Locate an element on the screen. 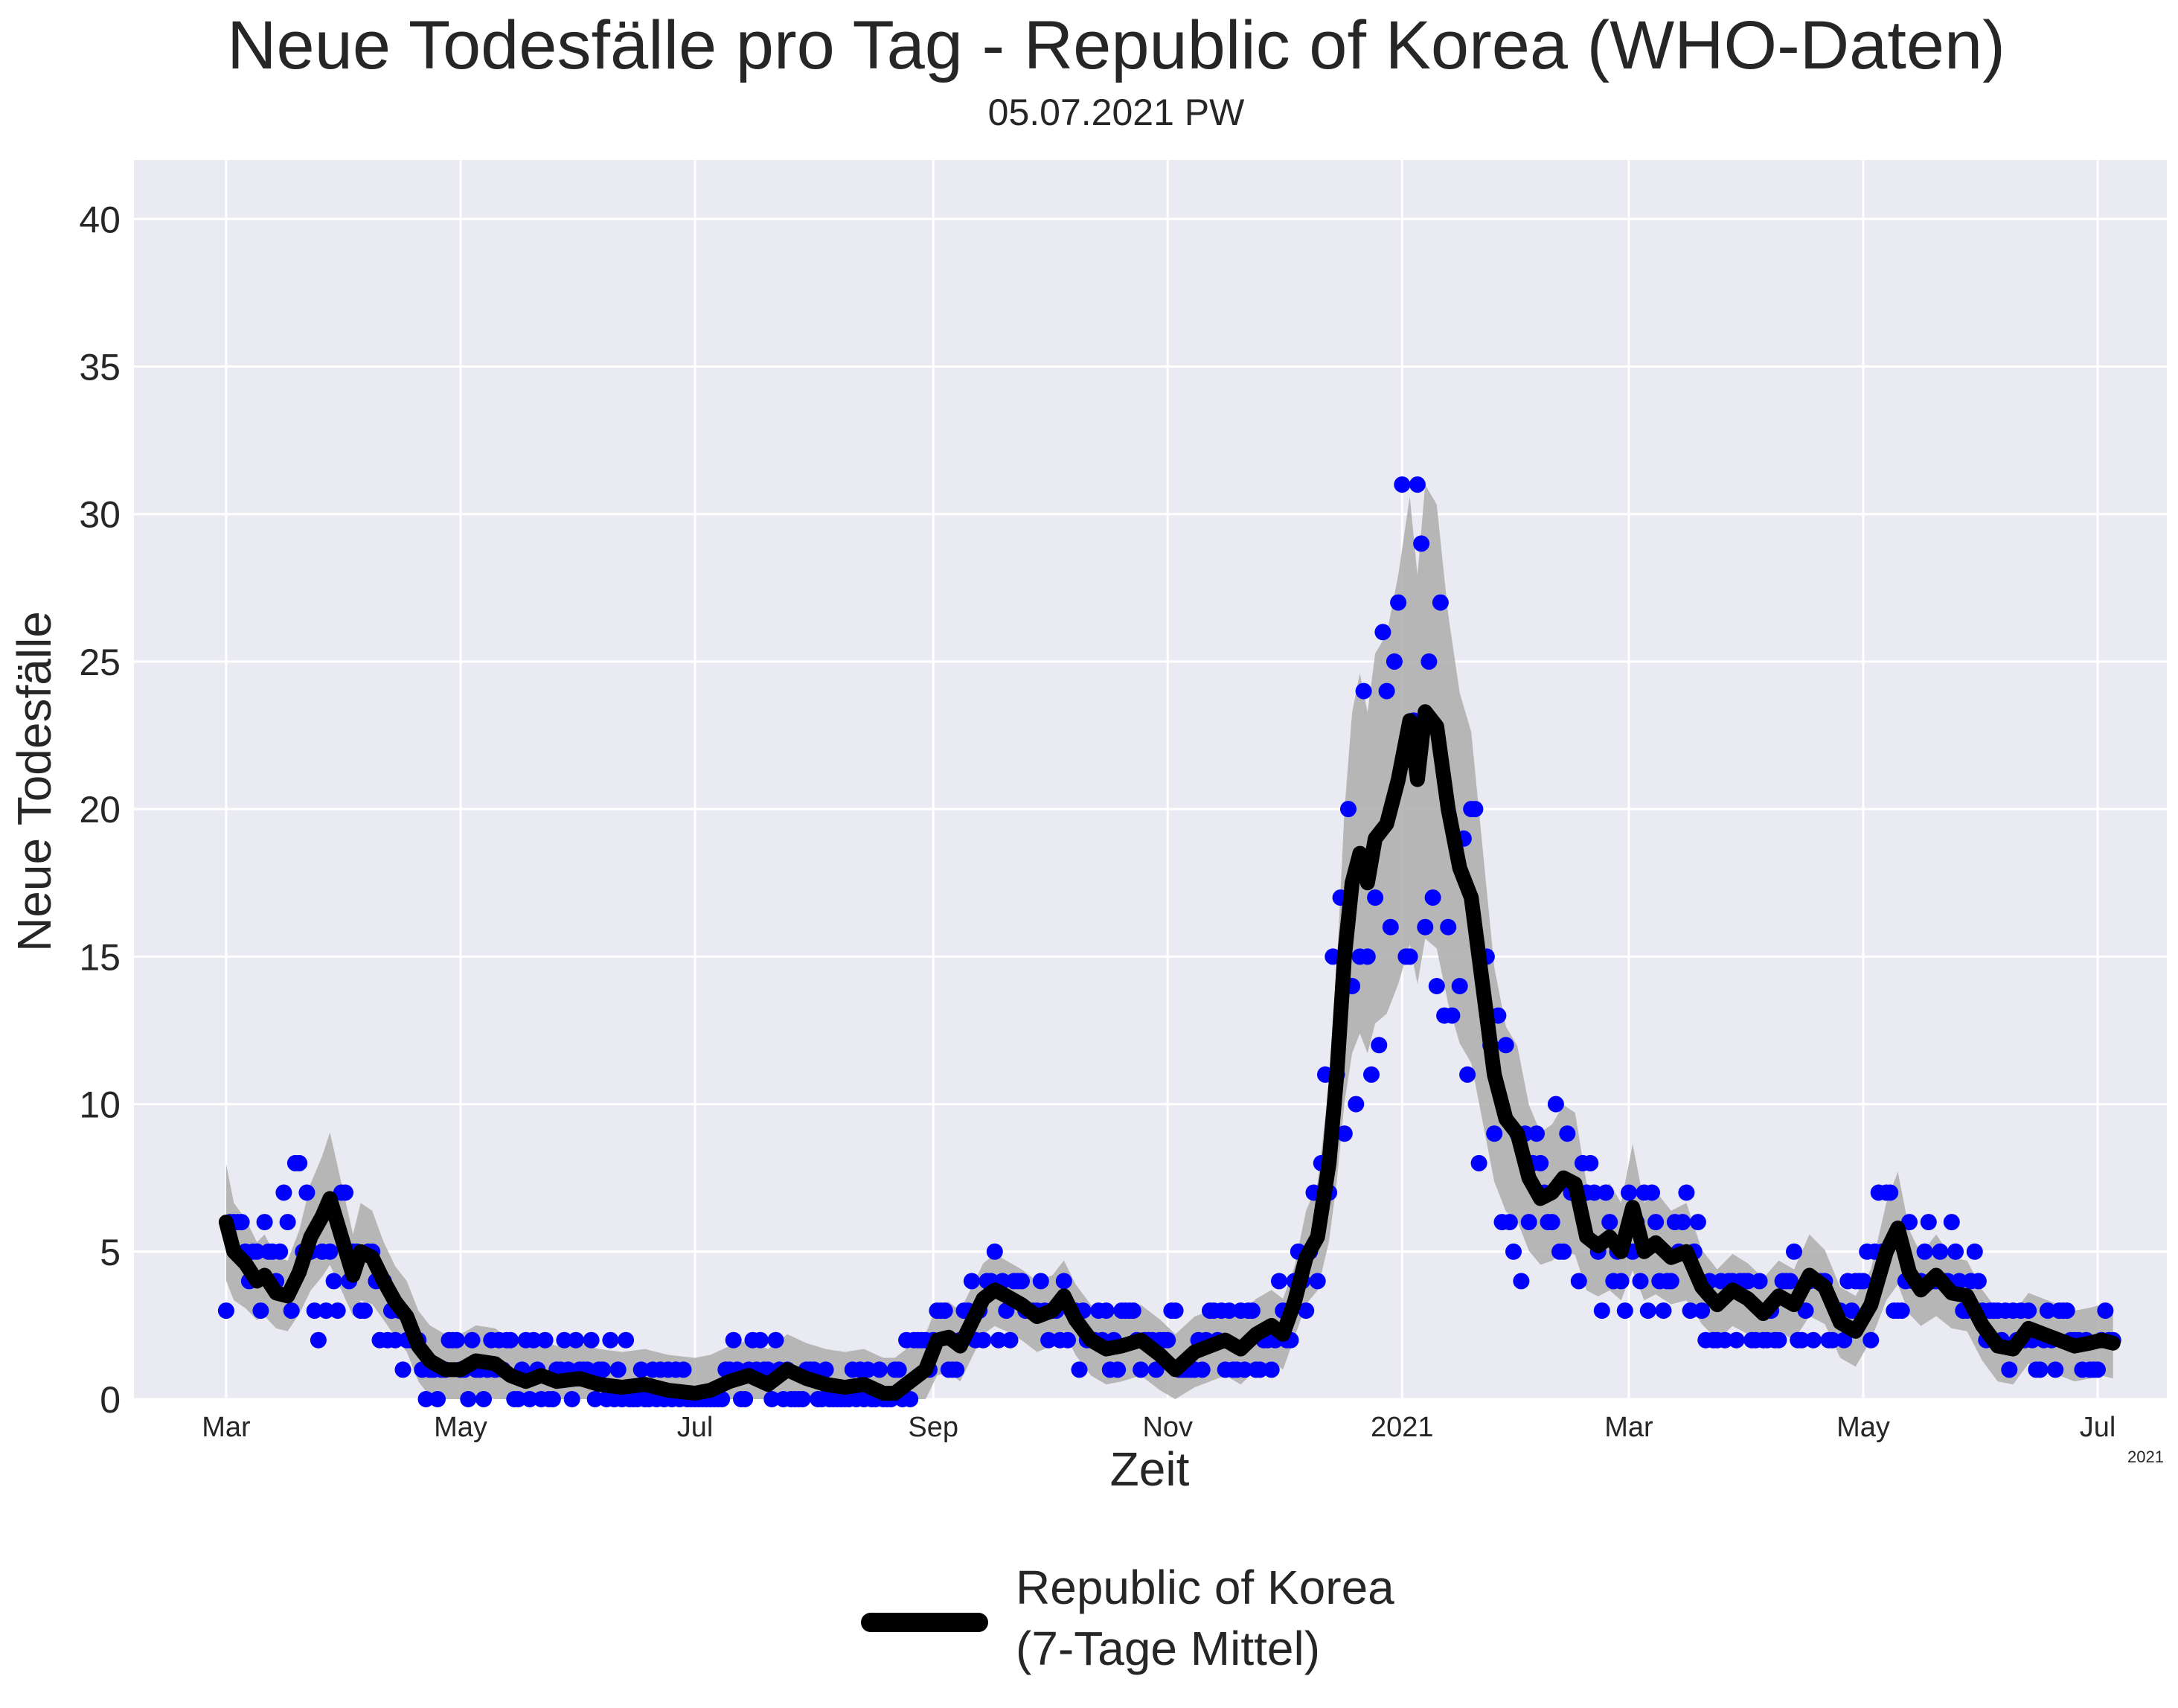 The image size is (2178, 1708). y-axis-label: Neue Todesfälle is located at coordinates (34, 782).